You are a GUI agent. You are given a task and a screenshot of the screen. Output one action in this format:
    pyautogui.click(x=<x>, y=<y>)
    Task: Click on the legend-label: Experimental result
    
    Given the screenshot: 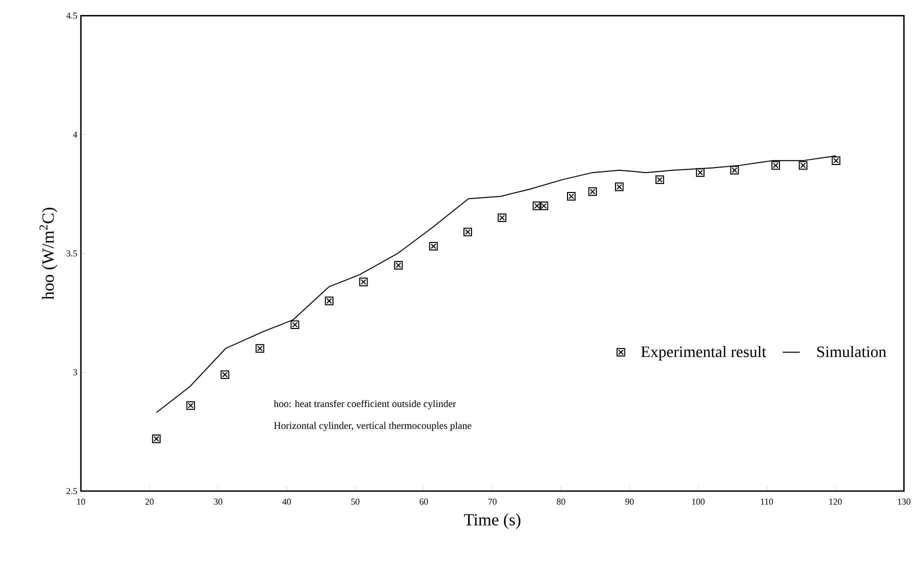 What is the action you would take?
    pyautogui.click(x=703, y=353)
    